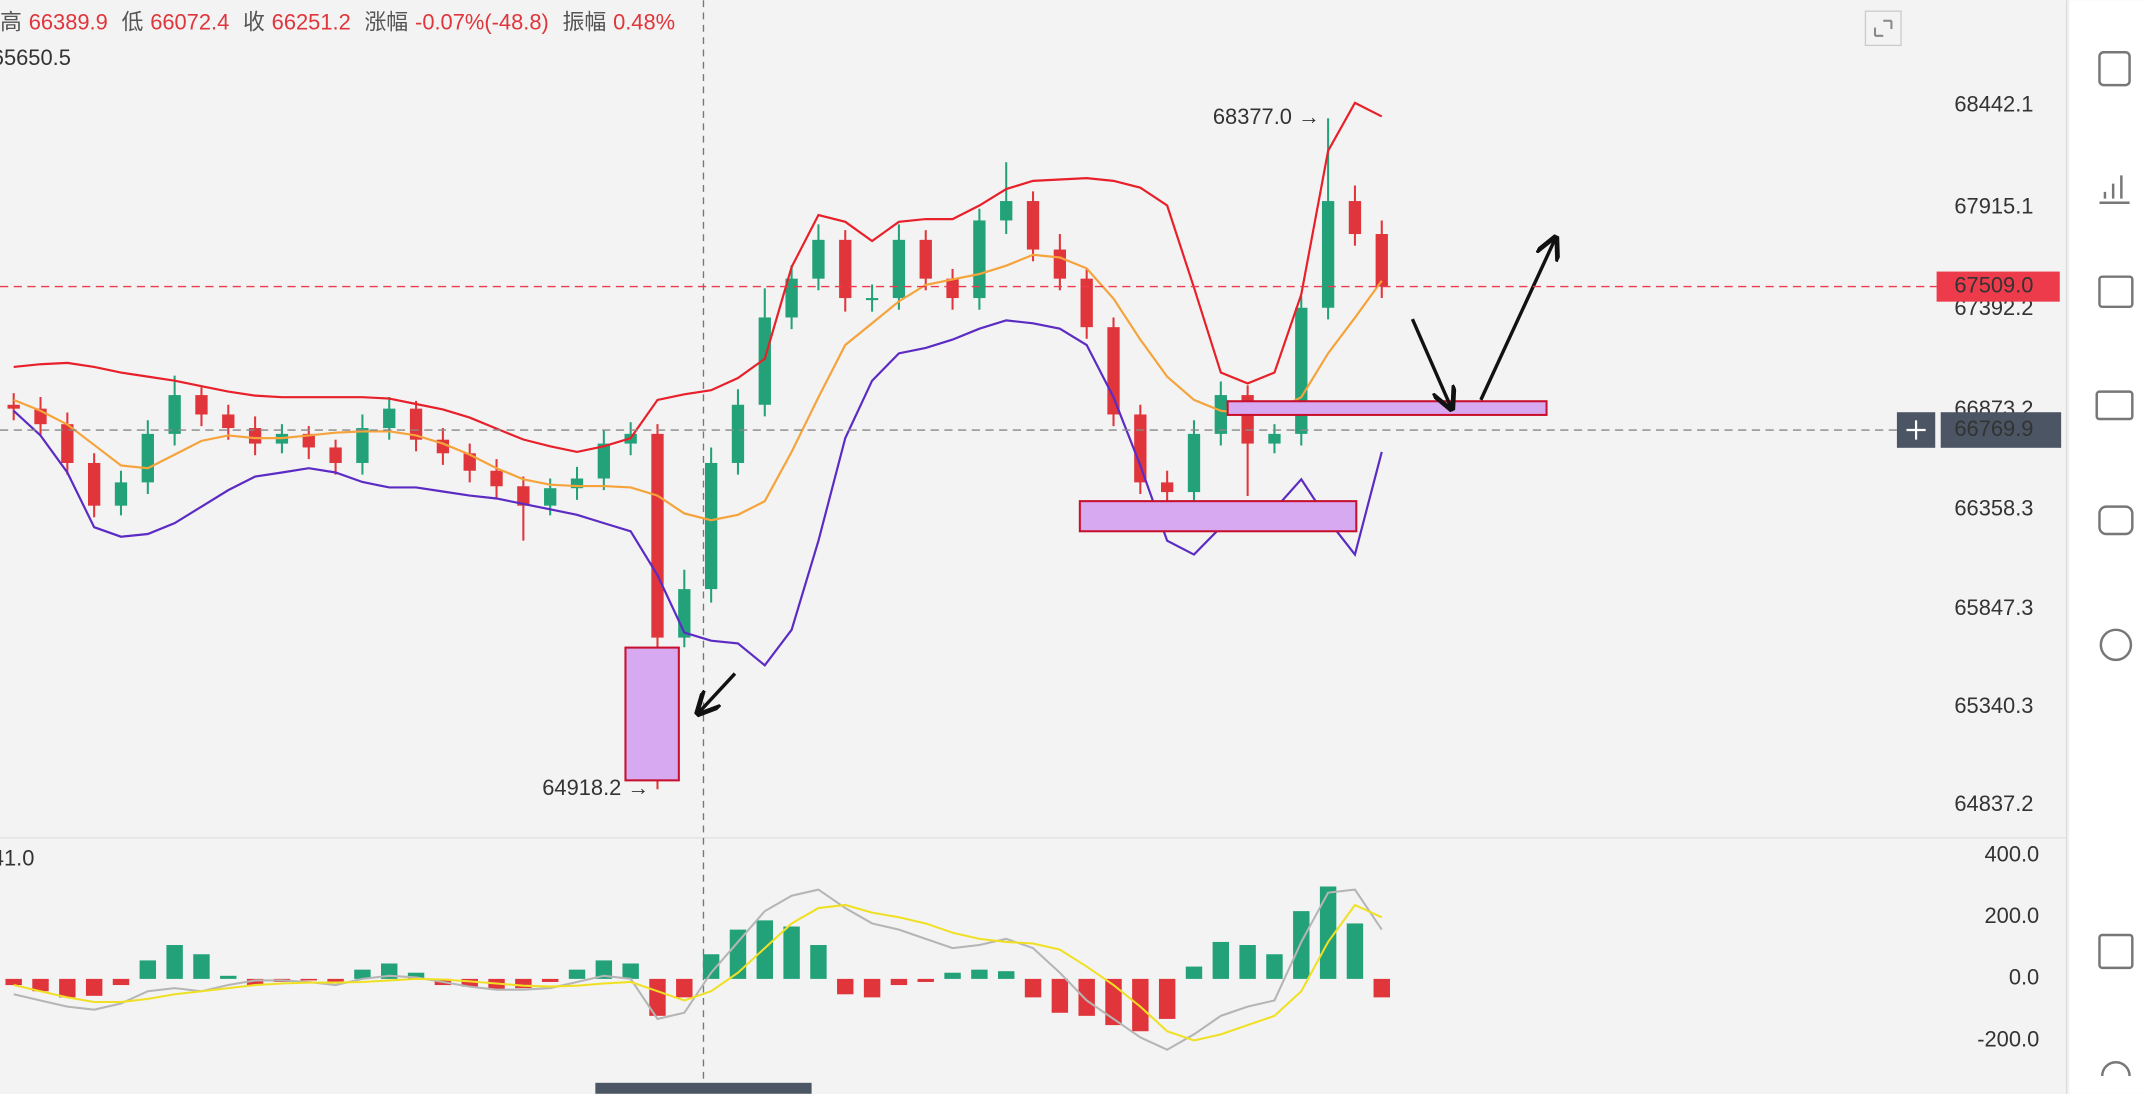 Image resolution: width=2146 pixels, height=1094 pixels. What do you see at coordinates (644, 21) in the screenshot?
I see `info-value: 0.48%` at bounding box center [644, 21].